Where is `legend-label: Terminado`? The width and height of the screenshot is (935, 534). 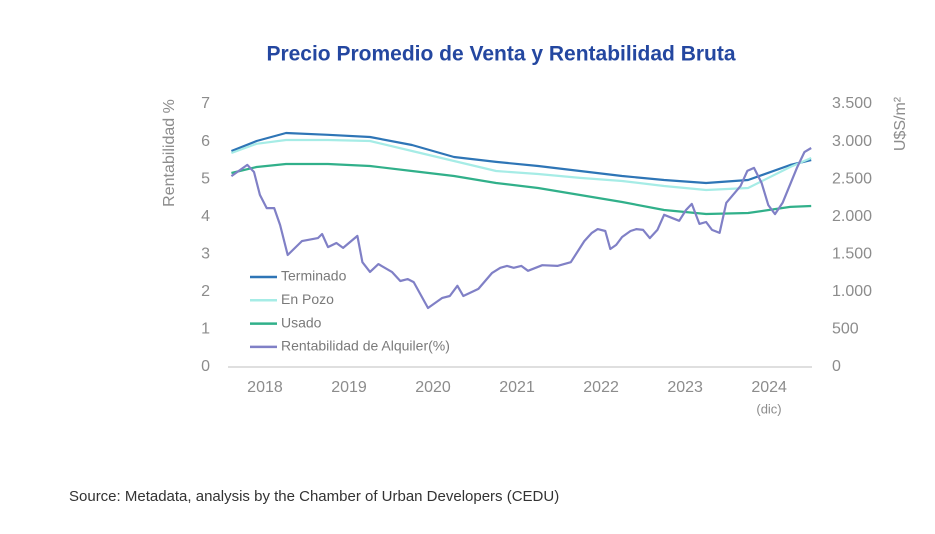 legend-label: Terminado is located at coordinates (314, 276).